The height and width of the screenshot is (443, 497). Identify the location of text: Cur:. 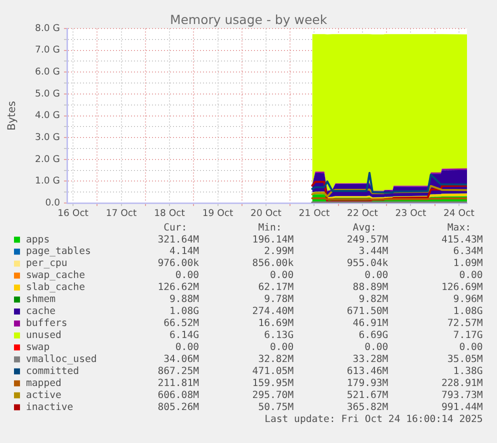
(176, 228).